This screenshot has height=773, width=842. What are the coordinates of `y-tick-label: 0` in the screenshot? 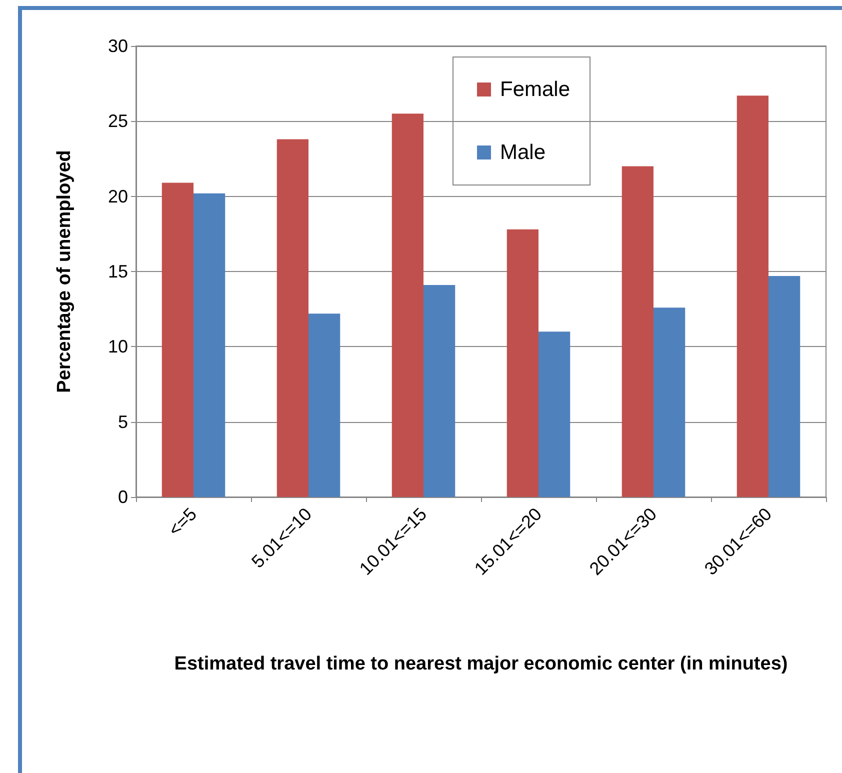 It's located at (123, 497).